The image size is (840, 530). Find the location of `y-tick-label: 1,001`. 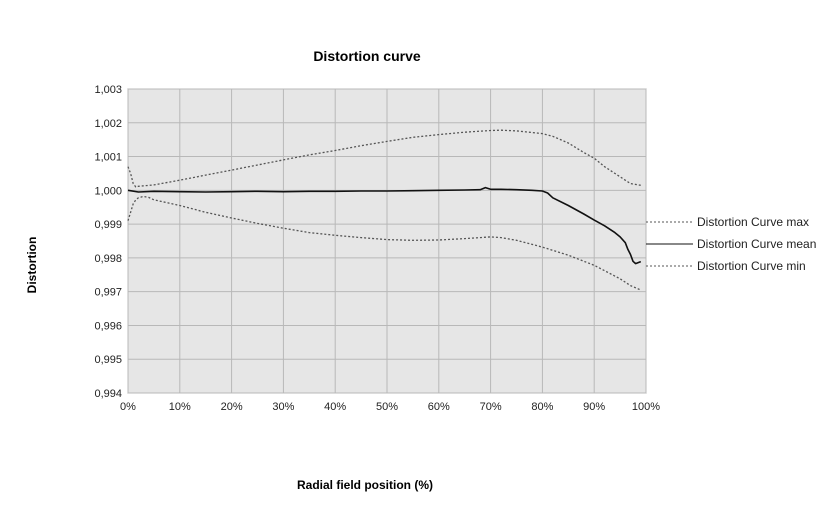

y-tick-label: 1,001 is located at coordinates (108, 158).